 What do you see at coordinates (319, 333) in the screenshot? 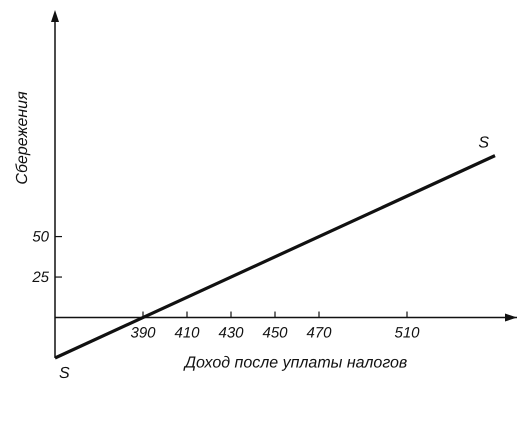
I see `x-tick-label: 470` at bounding box center [319, 333].